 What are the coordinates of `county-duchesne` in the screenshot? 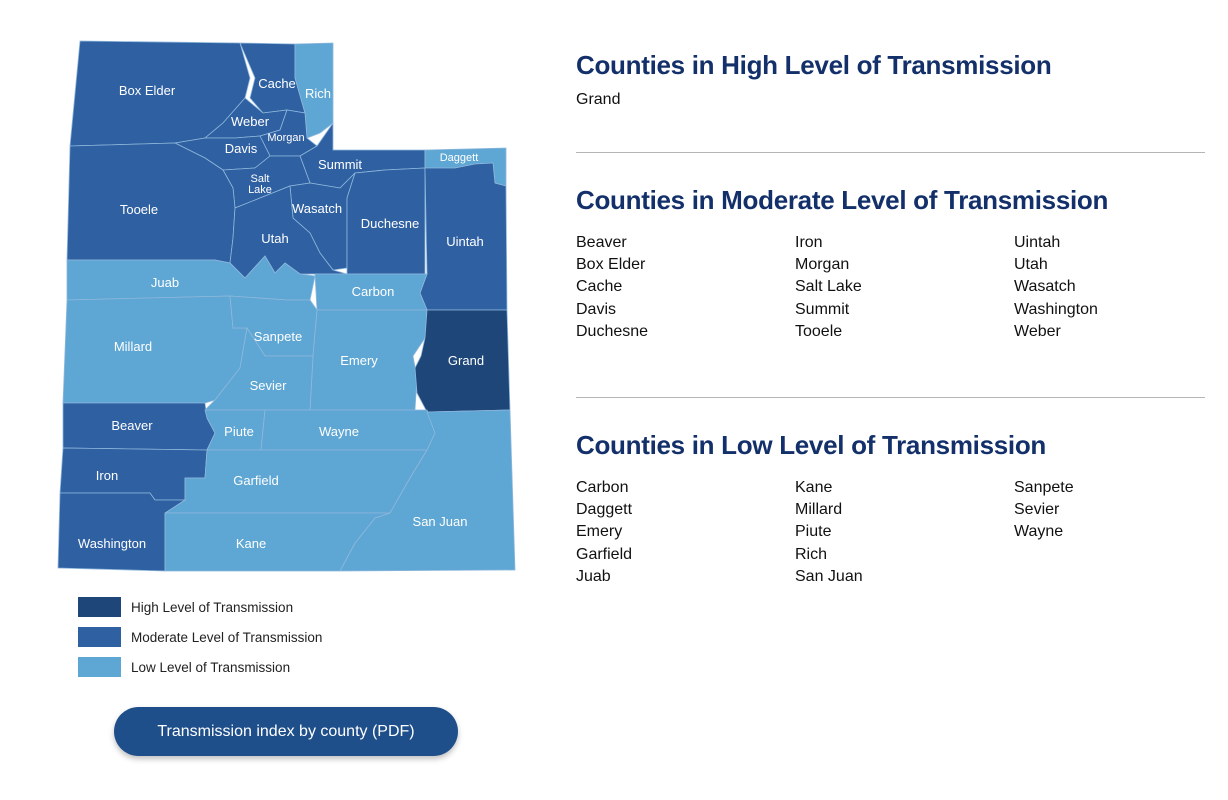 It's located at (386, 221).